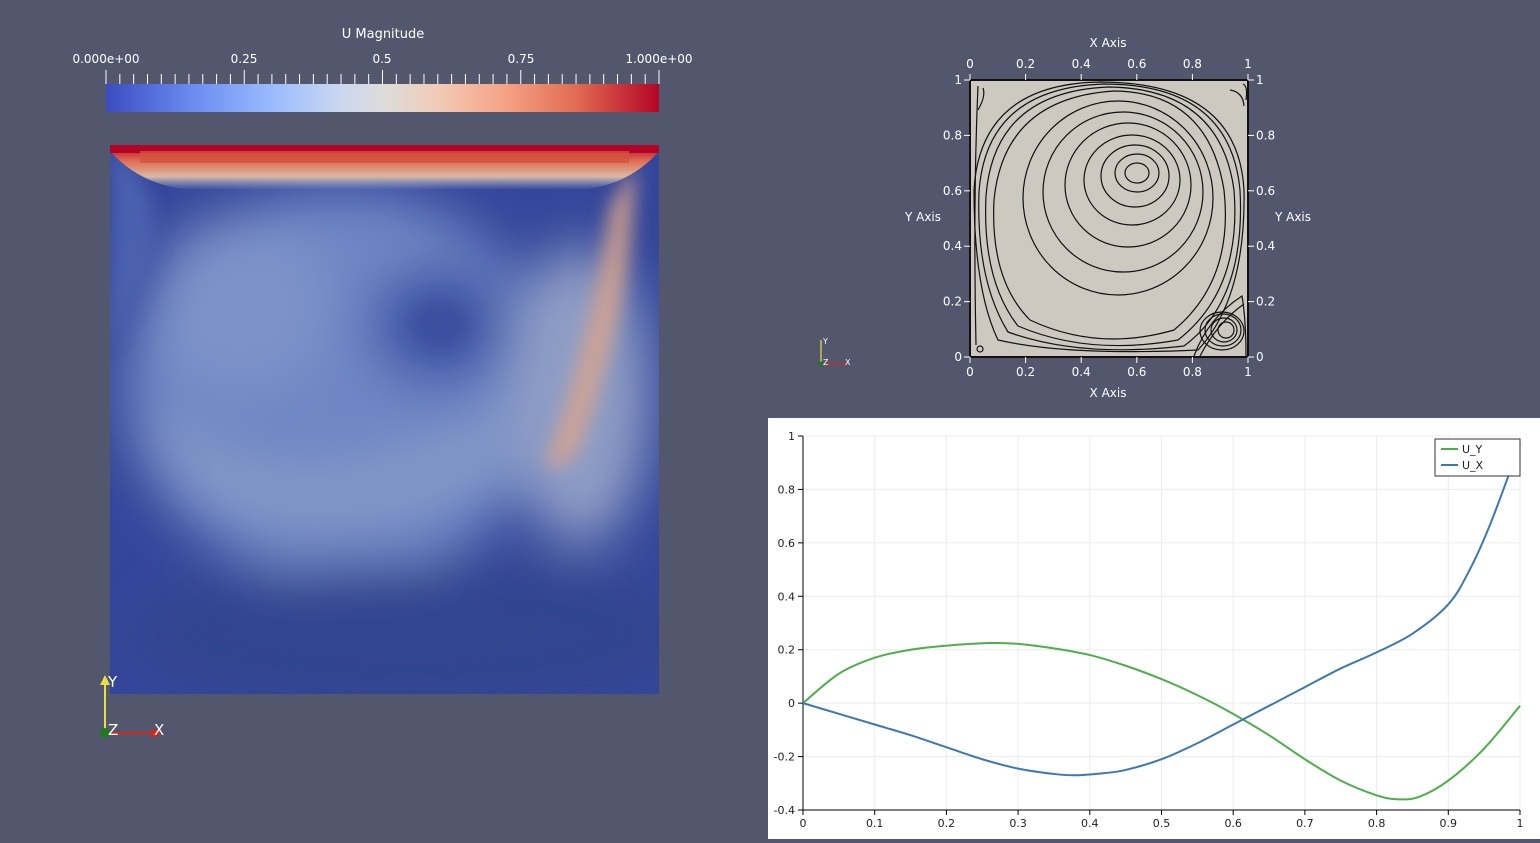 Image resolution: width=1540 pixels, height=843 pixels. What do you see at coordinates (784, 757) in the screenshot?
I see `y-axis-tick-label: -0.2` at bounding box center [784, 757].